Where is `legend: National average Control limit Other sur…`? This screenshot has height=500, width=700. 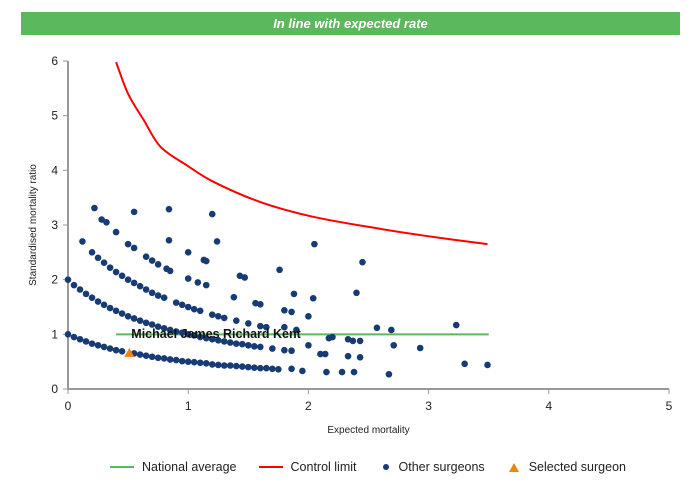 legend: National average Control limit Other sur… is located at coordinates (379, 467).